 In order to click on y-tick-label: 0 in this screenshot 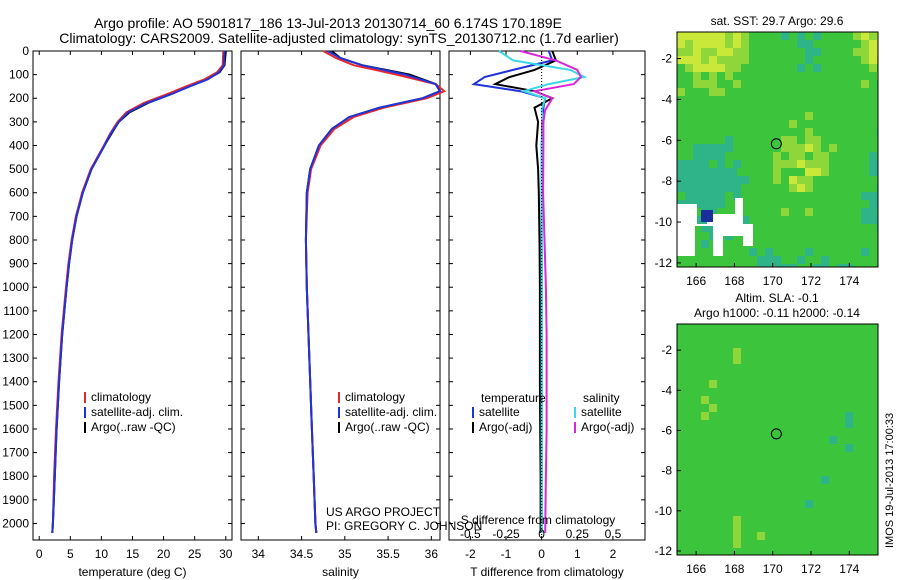, I will do `click(25, 51)`.